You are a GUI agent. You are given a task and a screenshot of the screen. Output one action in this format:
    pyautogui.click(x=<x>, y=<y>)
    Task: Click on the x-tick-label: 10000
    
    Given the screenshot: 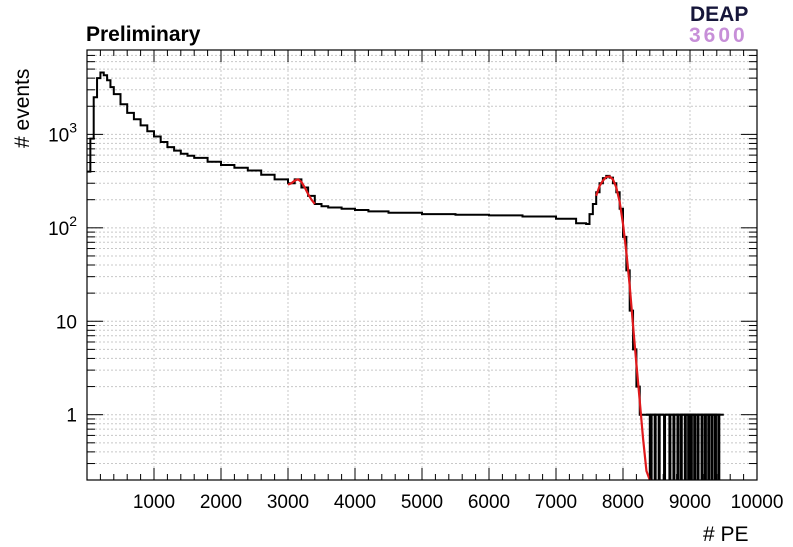 What is the action you would take?
    pyautogui.click(x=757, y=502)
    